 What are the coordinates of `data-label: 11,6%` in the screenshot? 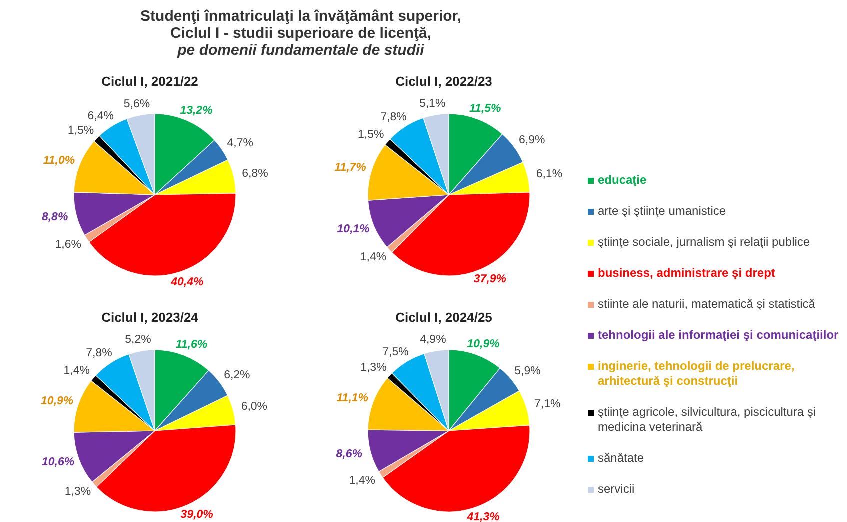 It's located at (192, 345).